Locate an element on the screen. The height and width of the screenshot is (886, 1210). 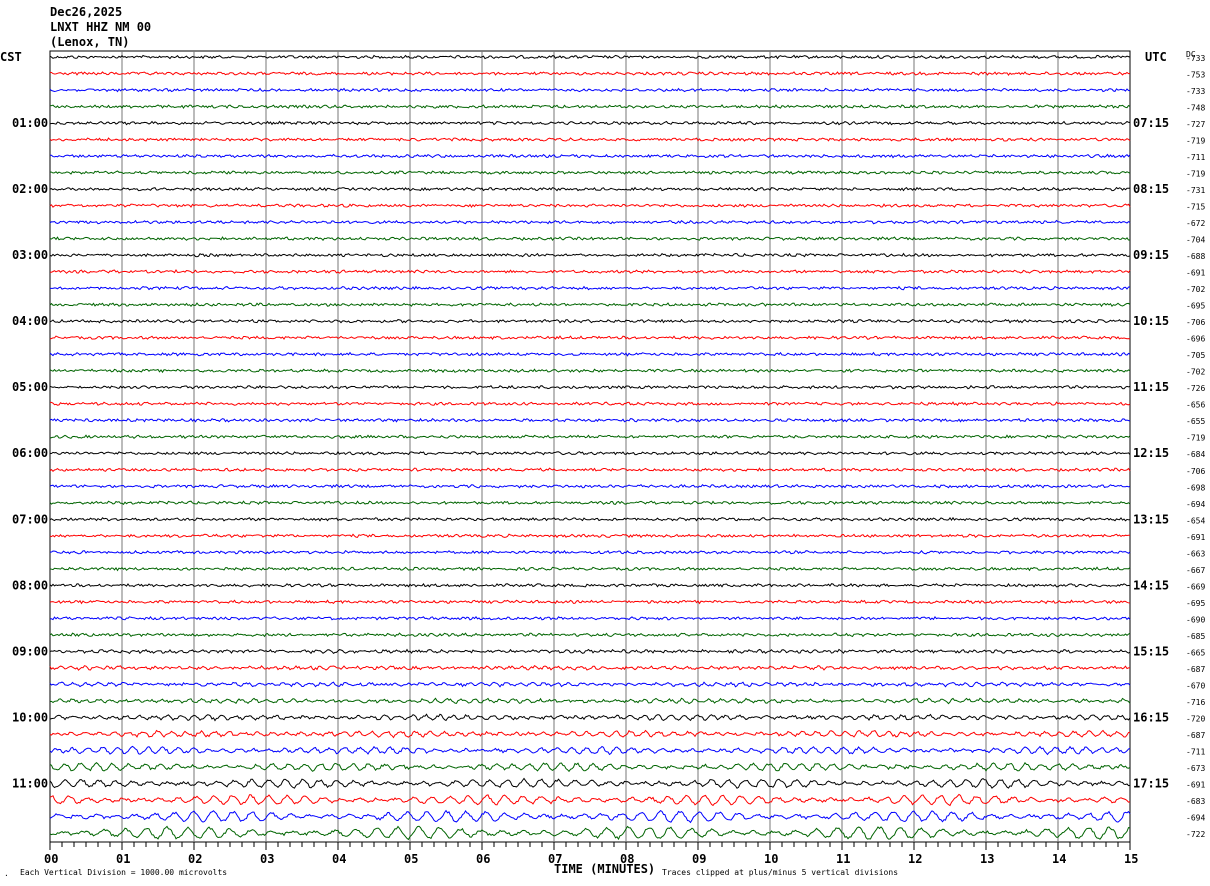
header-station: LNXT HHZ NM 00 is located at coordinates (100, 27).